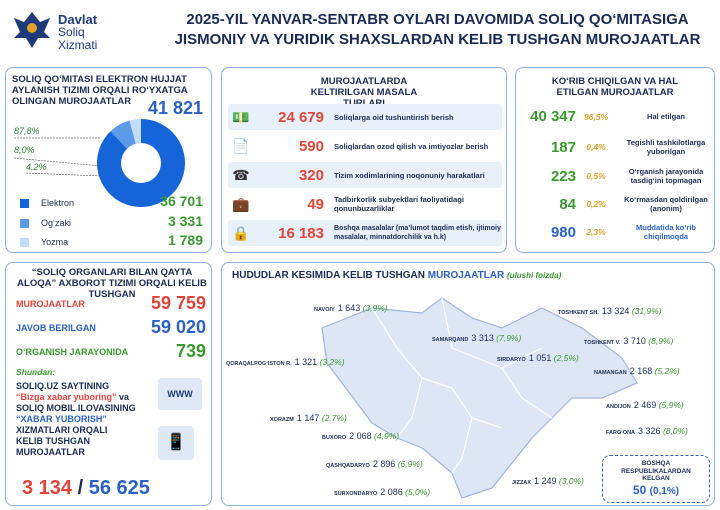  Describe the element at coordinates (301, 233) in the screenshot. I see `topic-value: 16 183` at that location.